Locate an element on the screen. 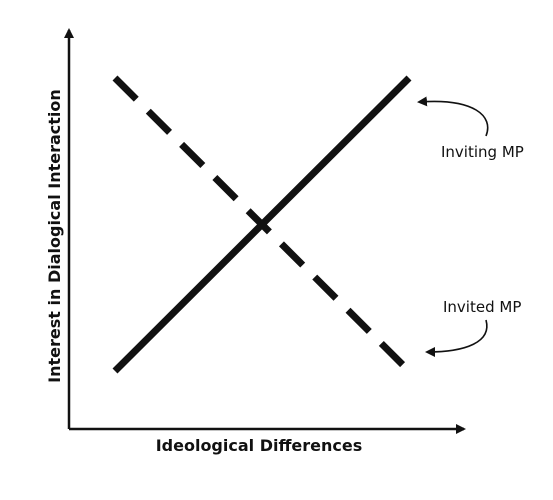 The height and width of the screenshot is (500, 553). y-axis-label: Interest in Dialogical Interaction is located at coordinates (54, 236).